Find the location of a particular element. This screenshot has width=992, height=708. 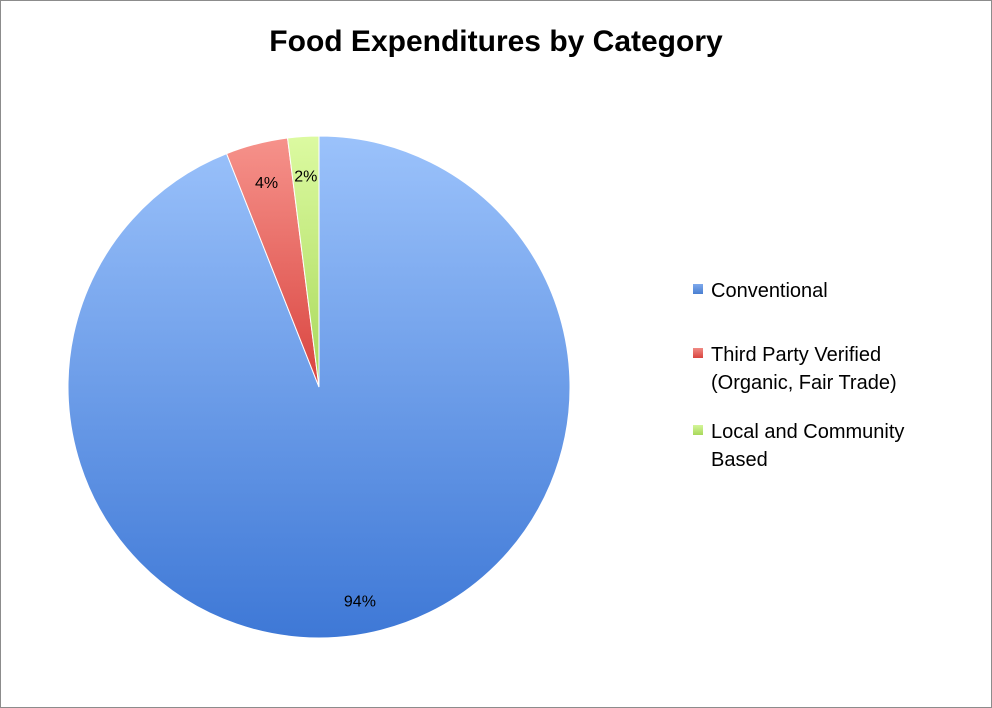

pie-slice-local-community is located at coordinates (303, 261).